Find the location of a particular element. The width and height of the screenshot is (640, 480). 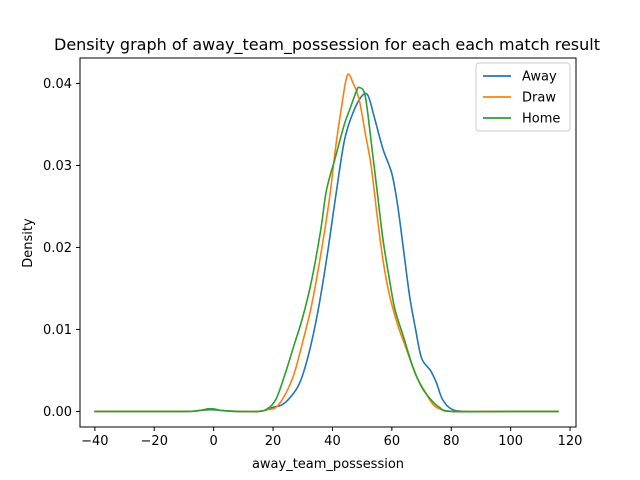

x-axis-ticks: −40 −20 0 20 40 60 80 100 120 is located at coordinates (331, 438).